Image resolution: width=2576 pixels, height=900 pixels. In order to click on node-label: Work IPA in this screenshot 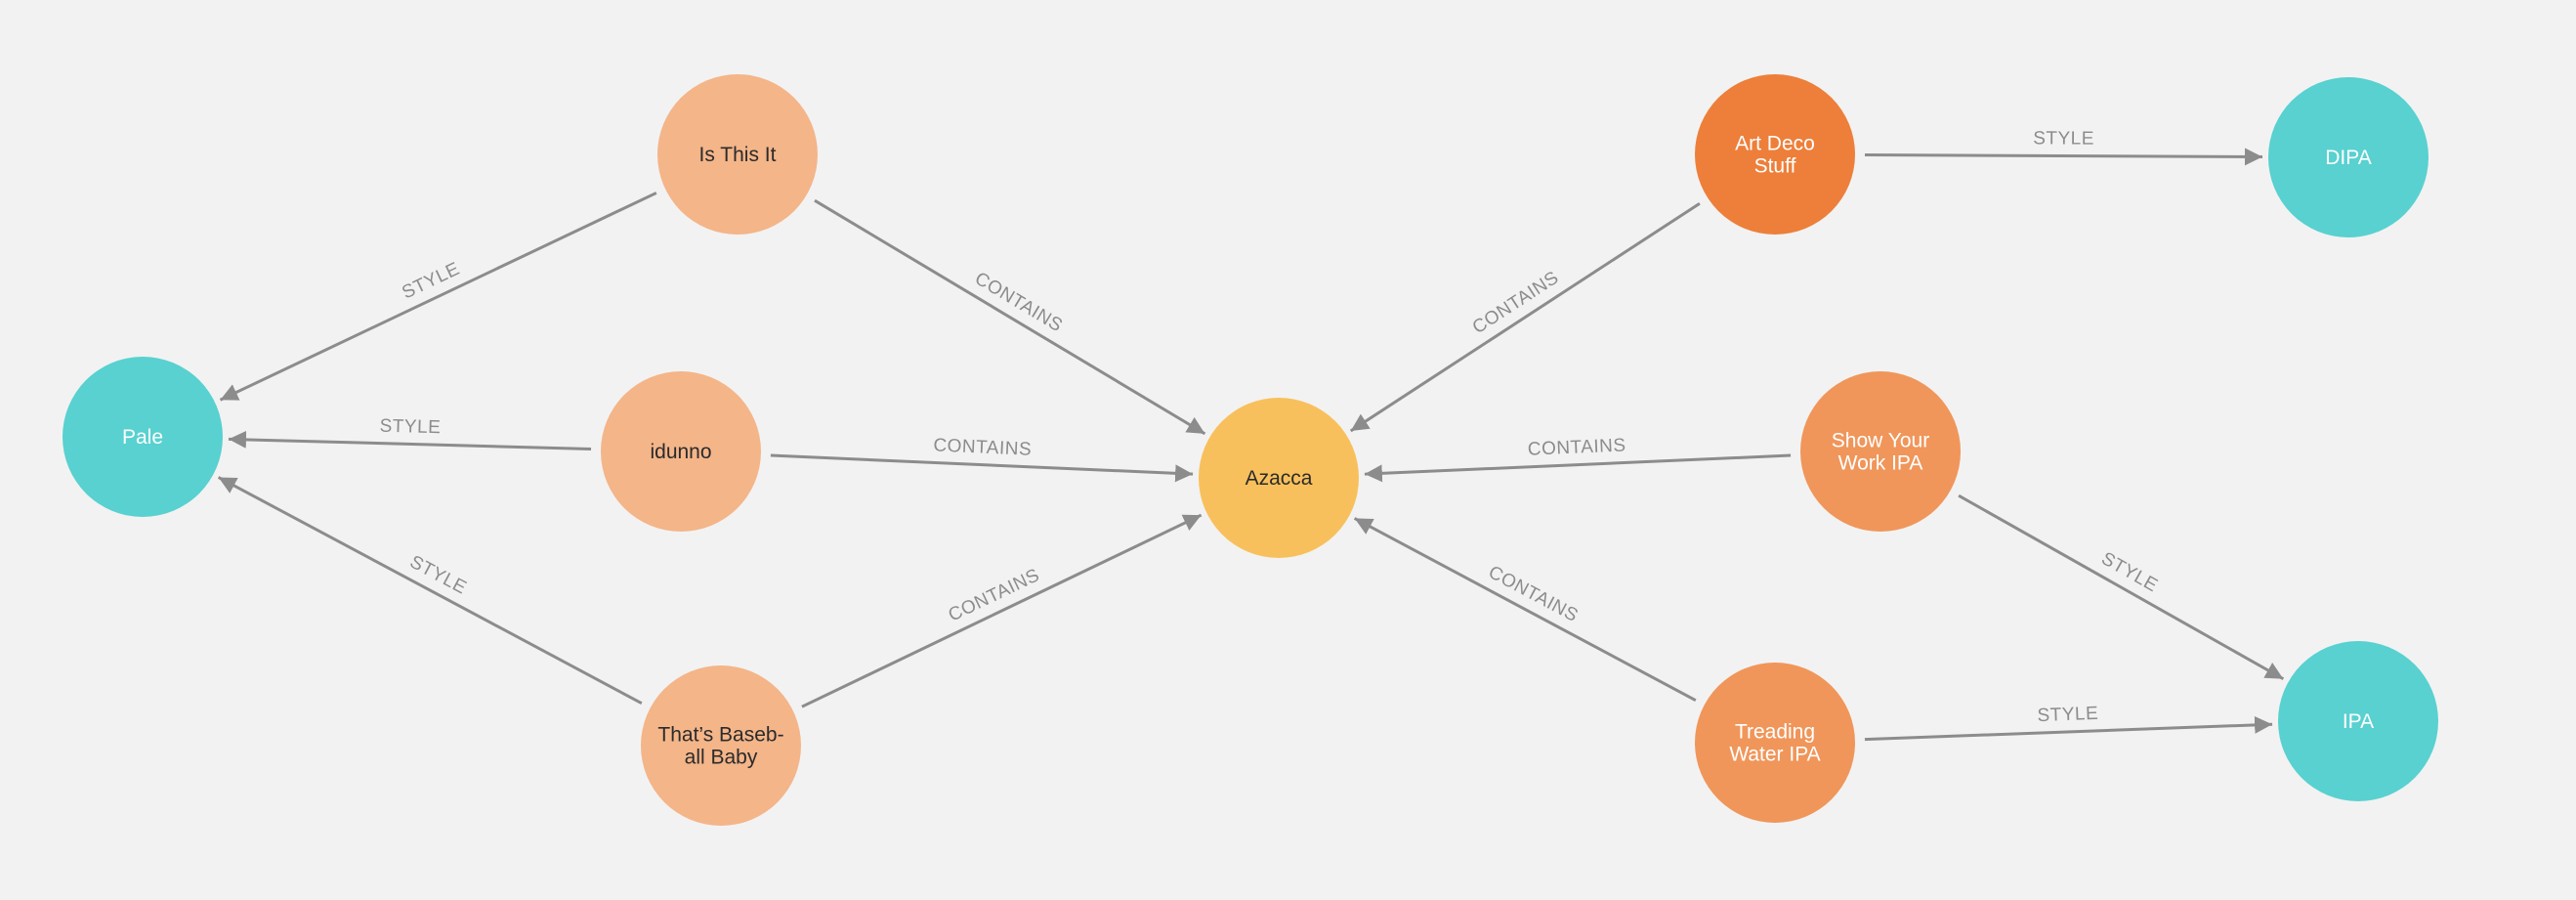, I will do `click(1880, 464)`.